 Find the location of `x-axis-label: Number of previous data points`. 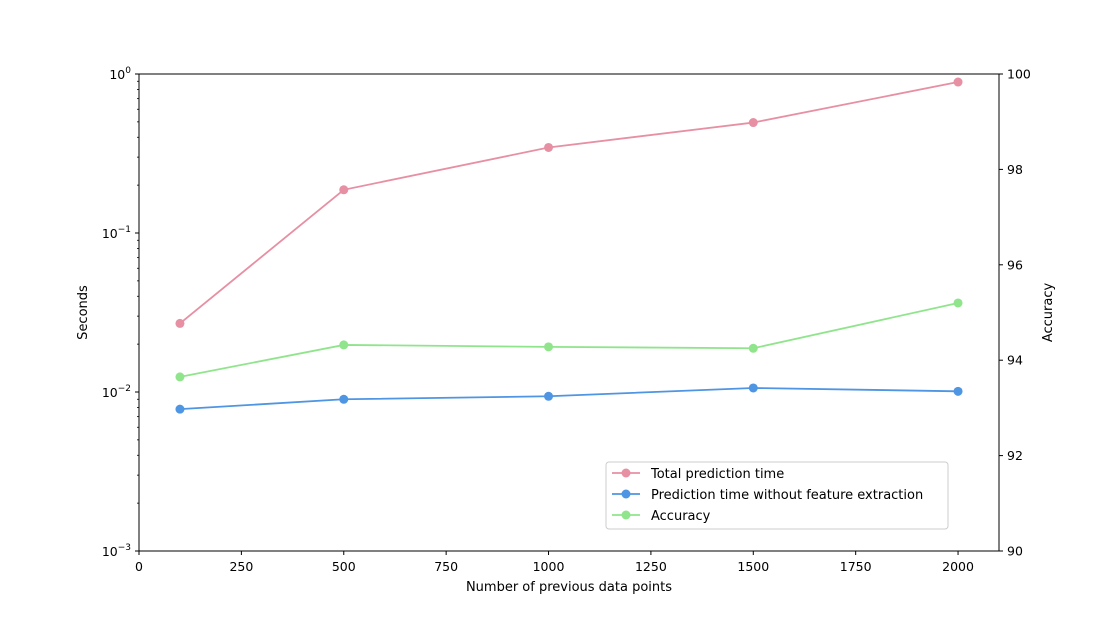

x-axis-label: Number of previous data points is located at coordinates (569, 587).